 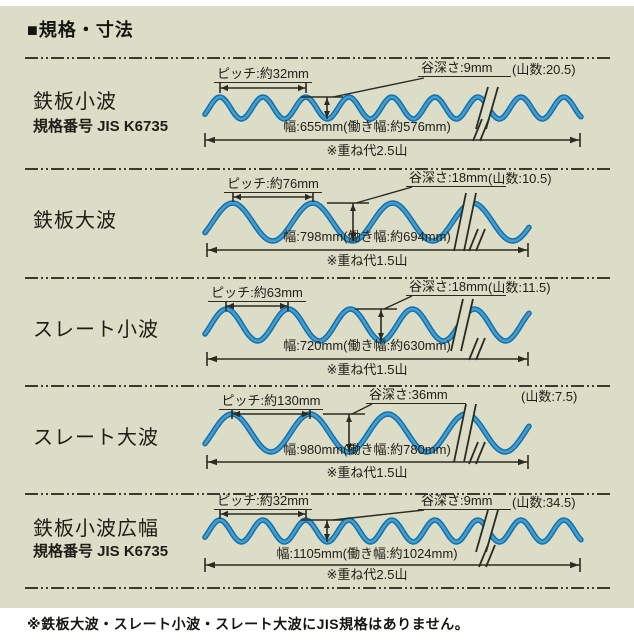 What do you see at coordinates (96, 438) in the screenshot?
I see `product-name: スレート大波` at bounding box center [96, 438].